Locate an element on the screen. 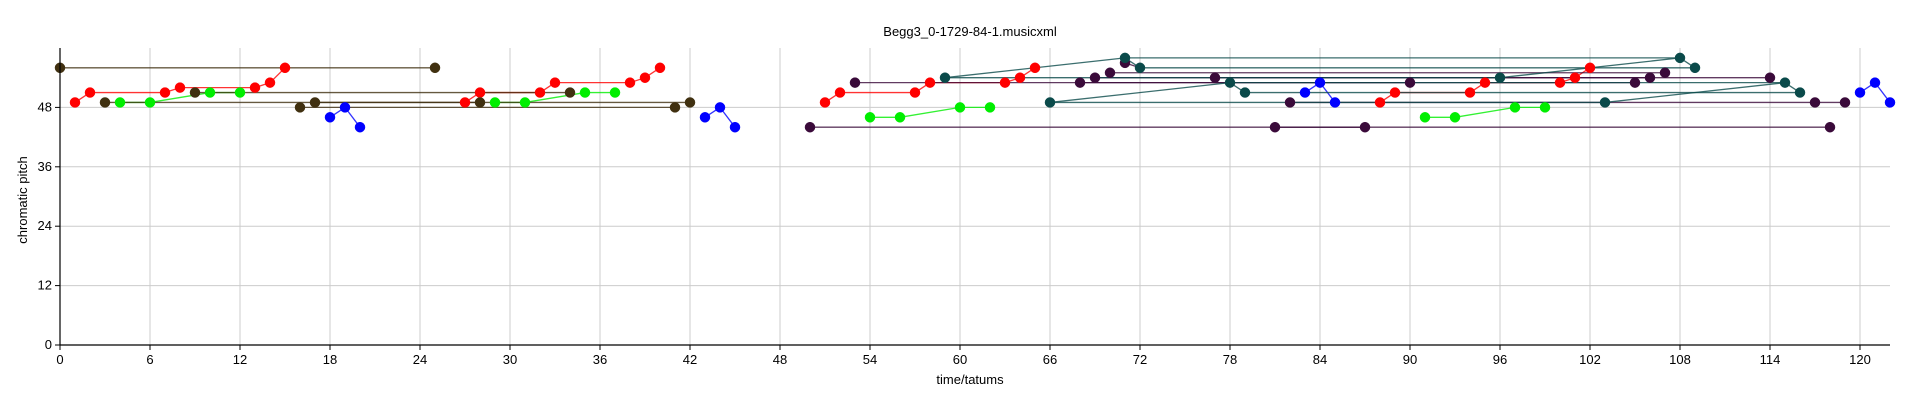 Image resolution: width=1920 pixels, height=401 pixels. x-tick-label: 108 is located at coordinates (1680, 359).